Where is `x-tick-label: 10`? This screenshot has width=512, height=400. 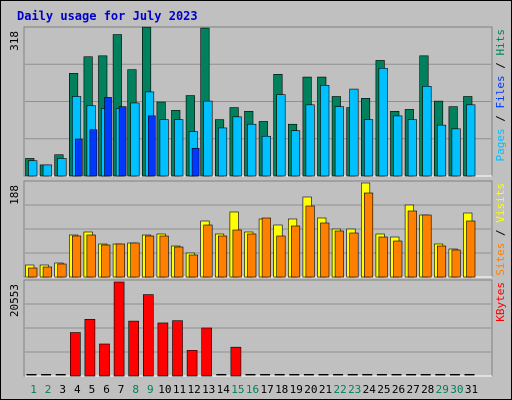 x-tick-label: 10 is located at coordinates (164, 389).